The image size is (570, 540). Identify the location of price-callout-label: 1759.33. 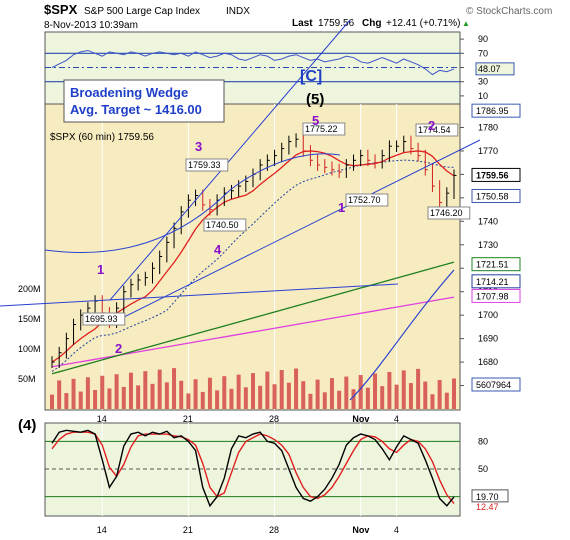
(204, 165).